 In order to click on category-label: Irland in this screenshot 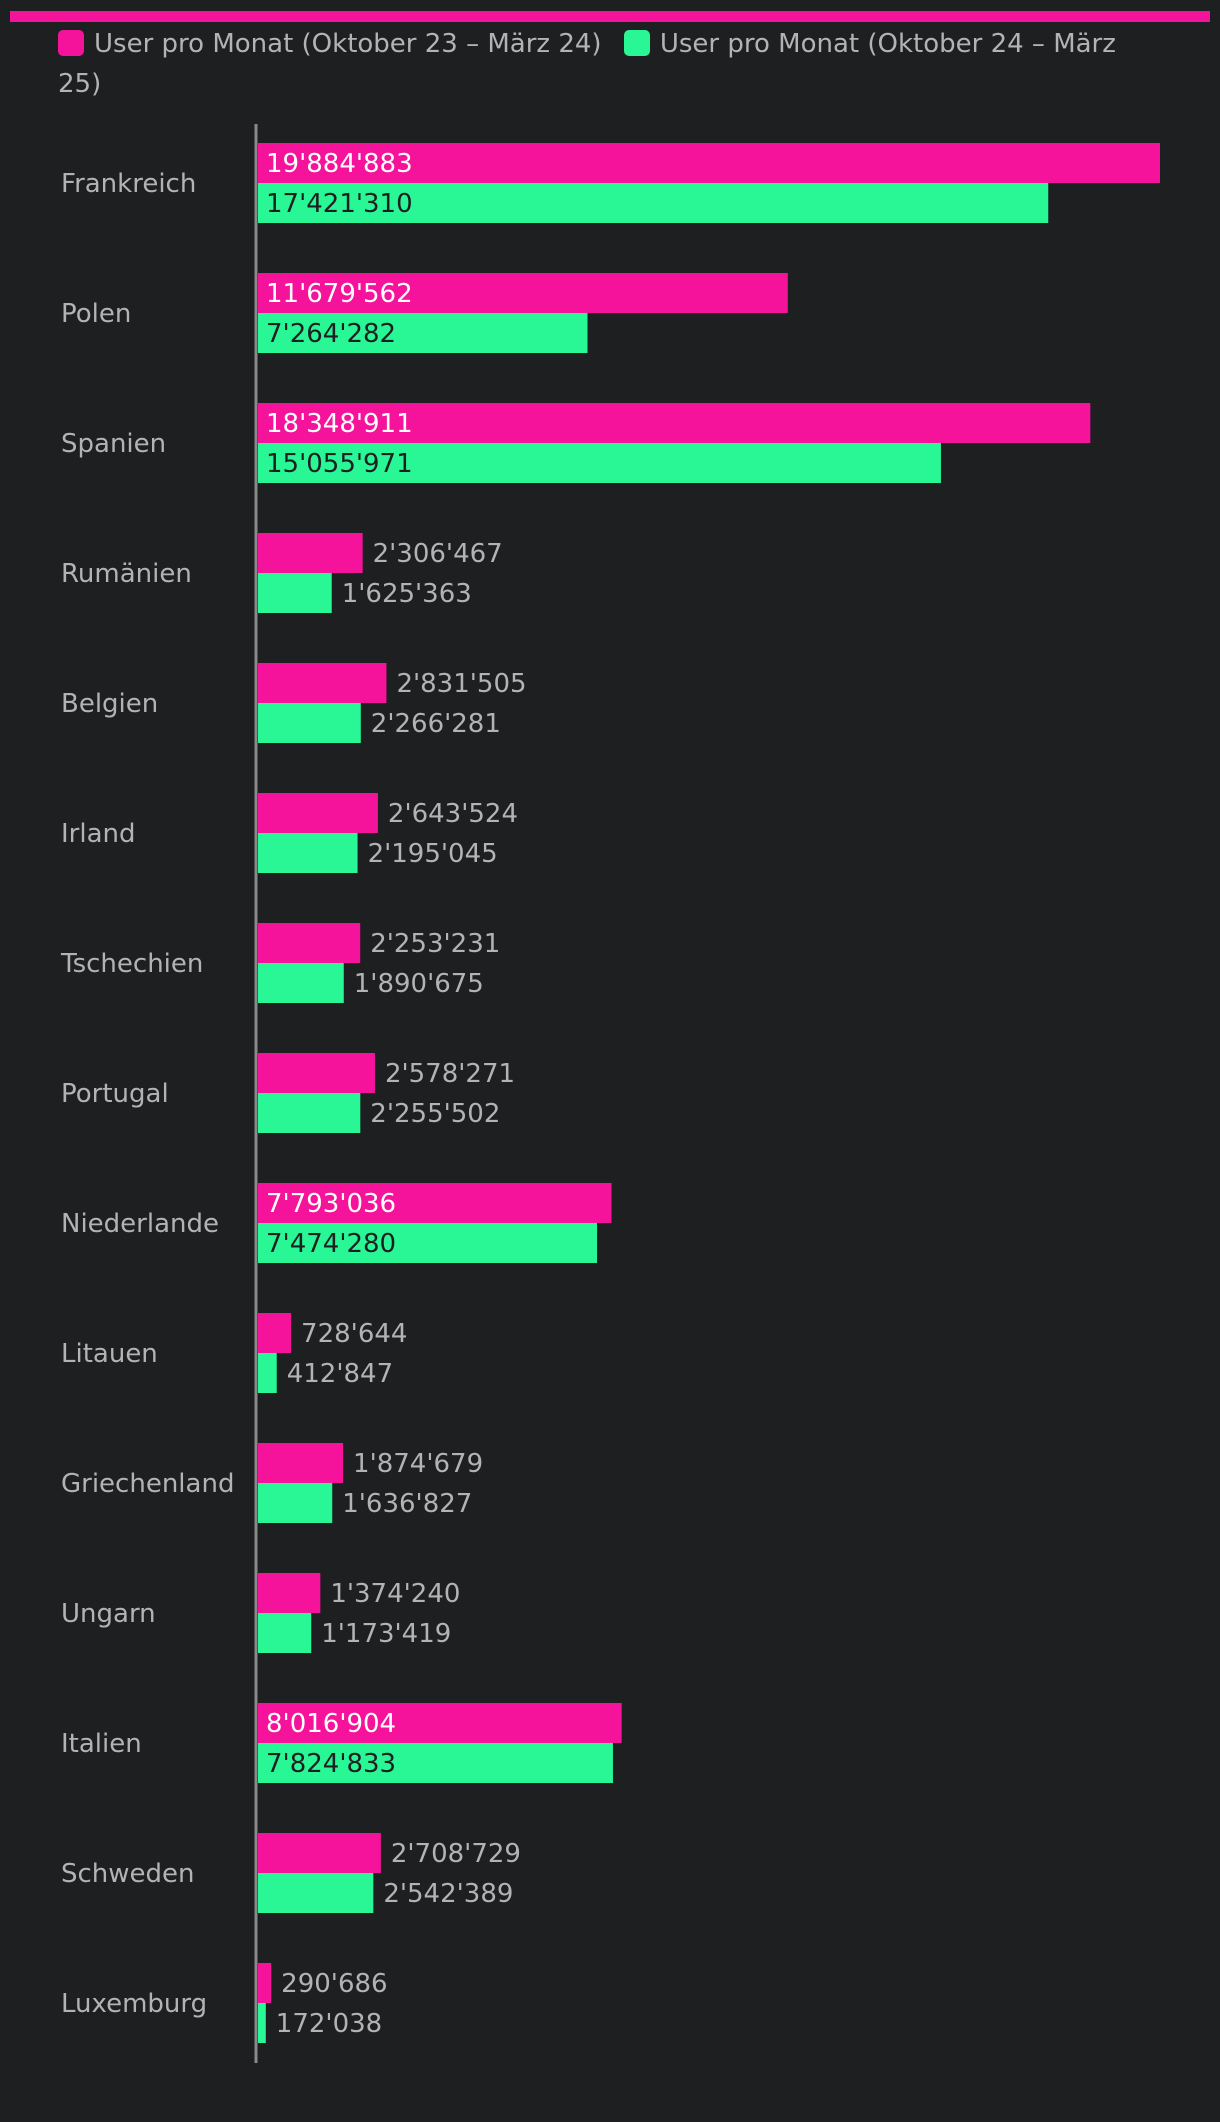, I will do `click(98, 834)`.